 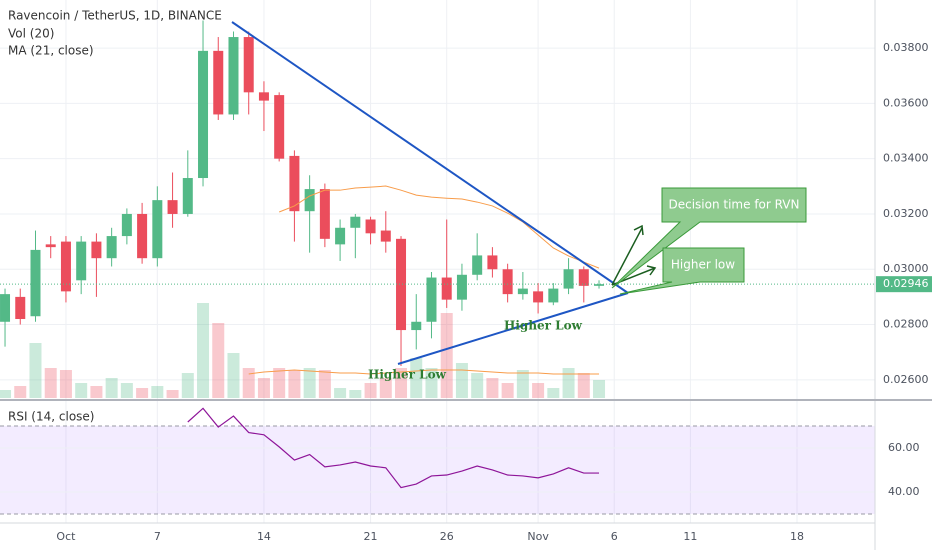 I want to click on y-tick-label: 0.02800, so click(x=906, y=324).